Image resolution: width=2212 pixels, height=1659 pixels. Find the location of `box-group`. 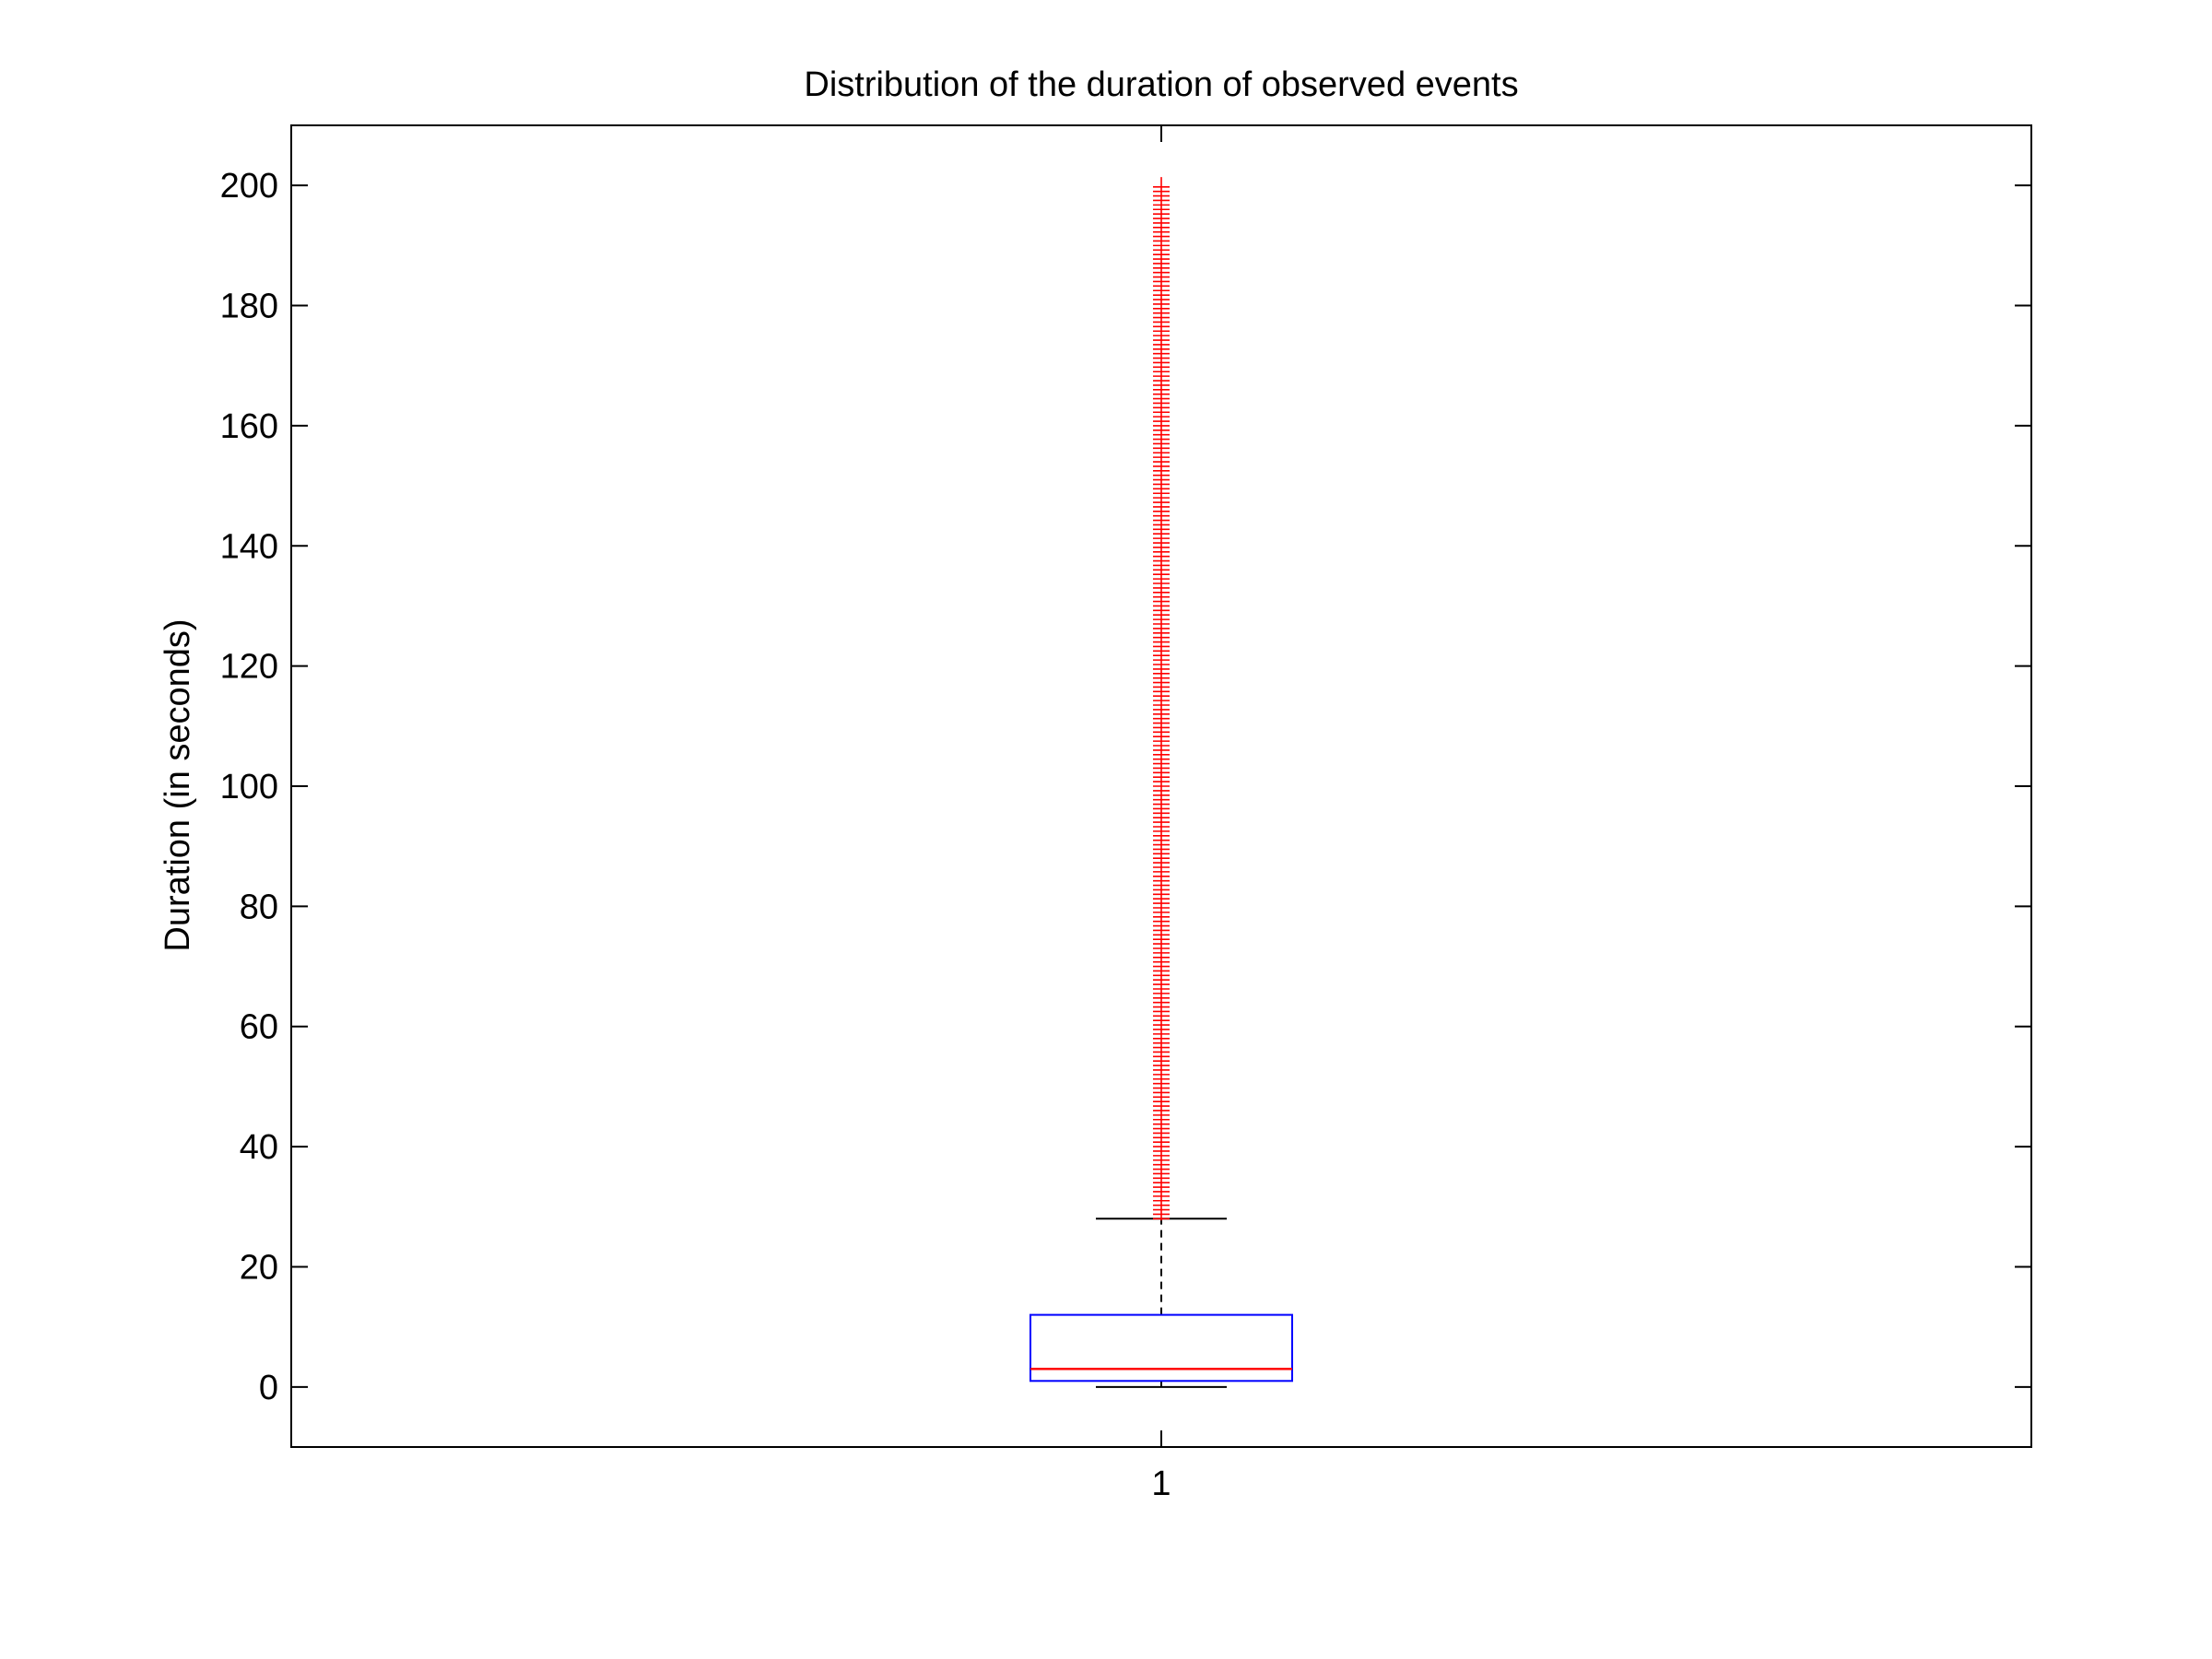

box-group is located at coordinates (1161, 782).